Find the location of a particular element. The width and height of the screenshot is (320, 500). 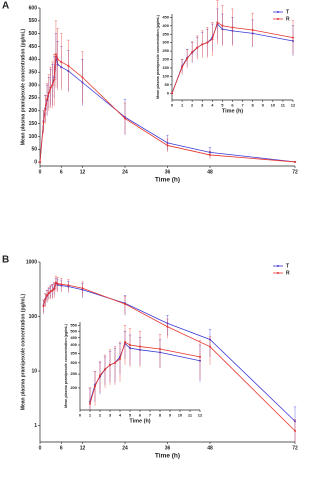

x-tick-label: 9 is located at coordinates (170, 414).